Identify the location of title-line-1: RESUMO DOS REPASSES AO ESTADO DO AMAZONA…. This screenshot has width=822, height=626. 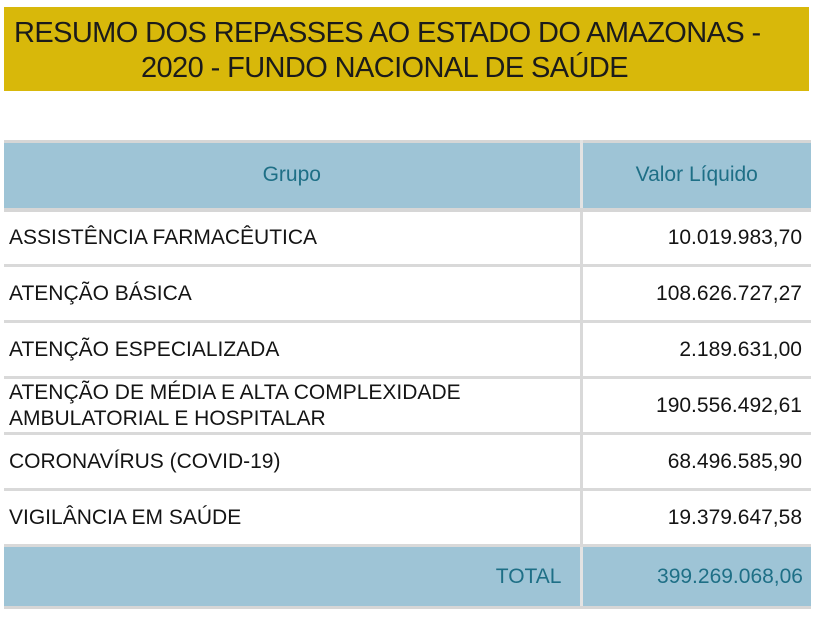
(387, 33).